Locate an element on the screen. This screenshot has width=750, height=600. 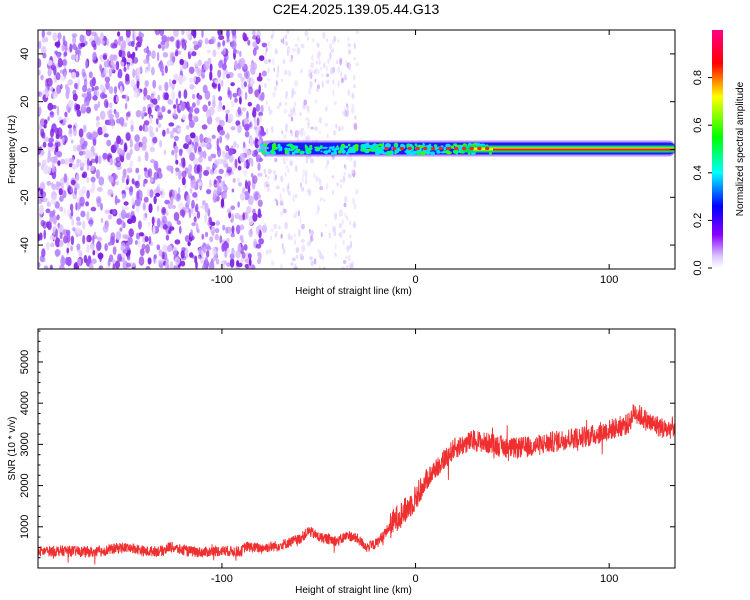
spectrogram-xtick-label: 0 is located at coordinates (415, 280).